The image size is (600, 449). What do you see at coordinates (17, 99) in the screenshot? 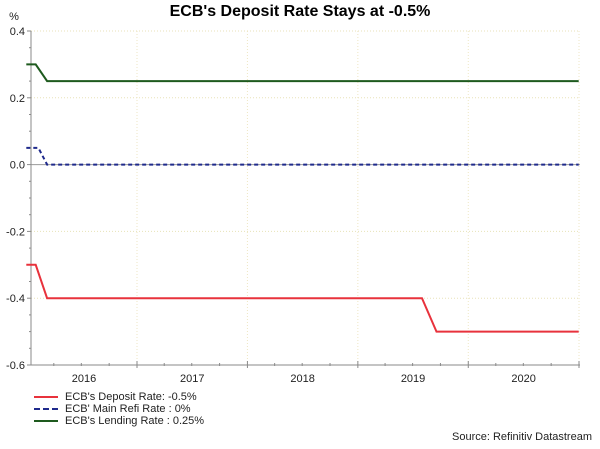
I see `y-tick-label: 0.2` at bounding box center [17, 99].